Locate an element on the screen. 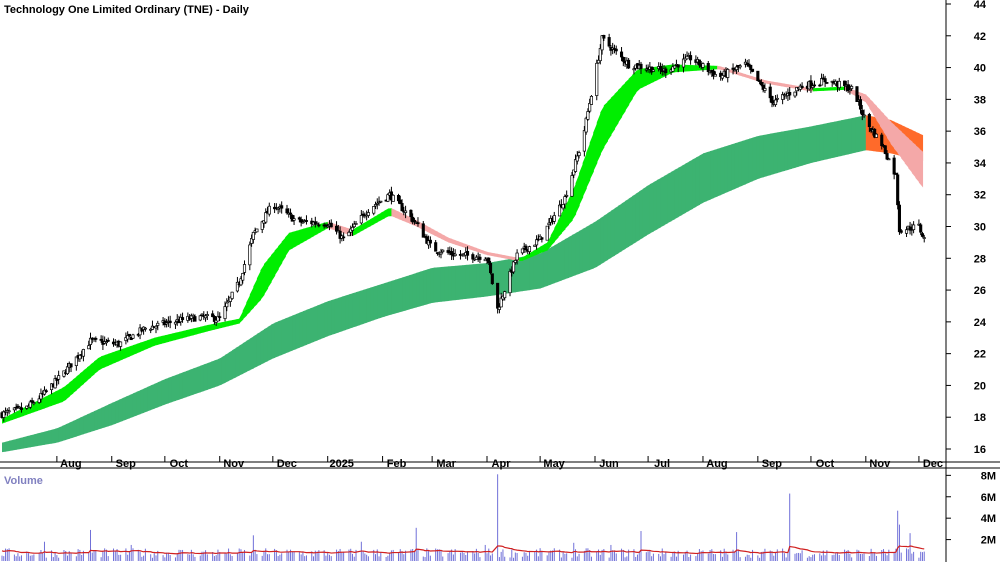  month-tick-label: Dec is located at coordinates (933, 464).